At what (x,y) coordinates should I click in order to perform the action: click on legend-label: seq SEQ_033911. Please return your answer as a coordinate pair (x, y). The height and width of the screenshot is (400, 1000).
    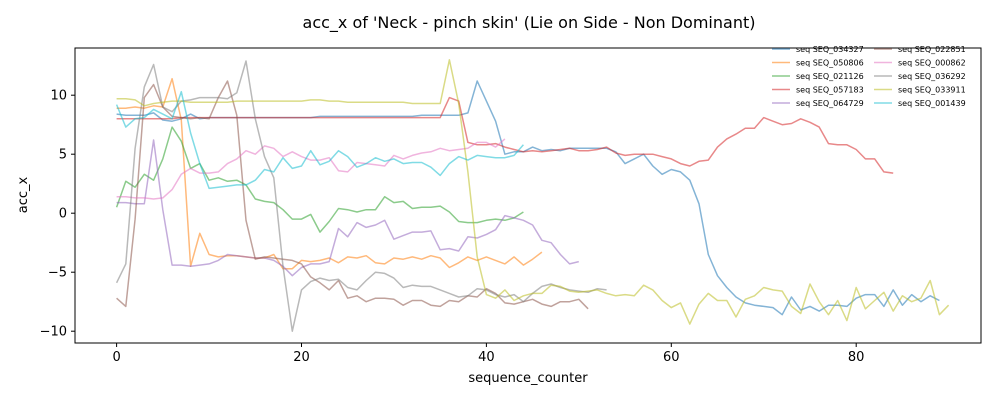
    Looking at the image, I should click on (932, 90).